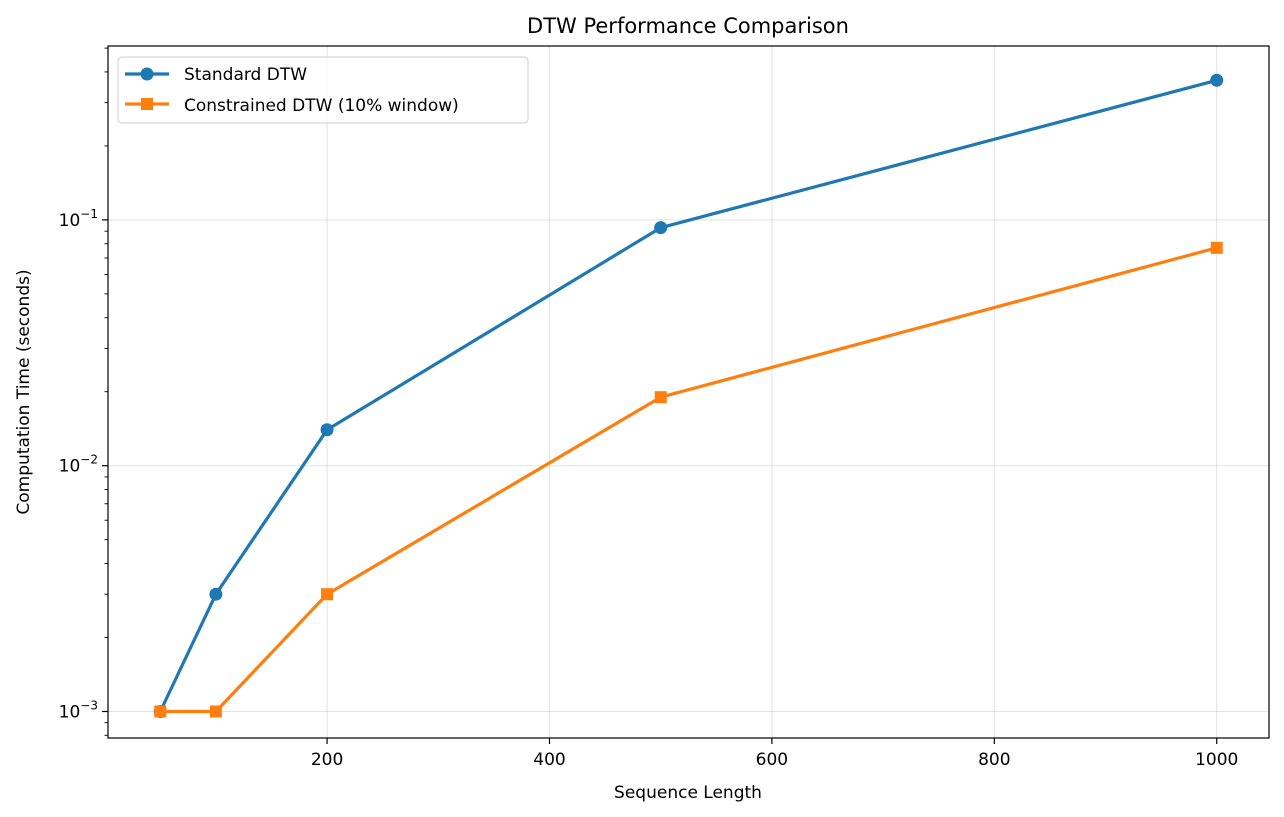 Image resolution: width=1284 pixels, height=817 pixels. Describe the element at coordinates (78, 465) in the screenshot. I see `y-tick-label: 10⁻²` at that location.